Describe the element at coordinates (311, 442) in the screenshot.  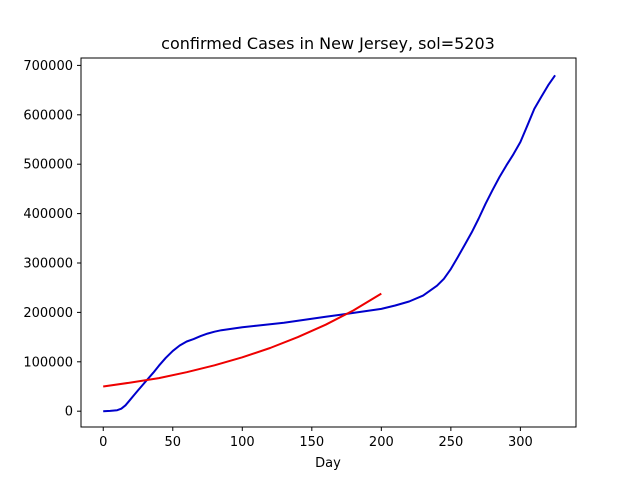
I see `x-tick-label: 150` at that location.